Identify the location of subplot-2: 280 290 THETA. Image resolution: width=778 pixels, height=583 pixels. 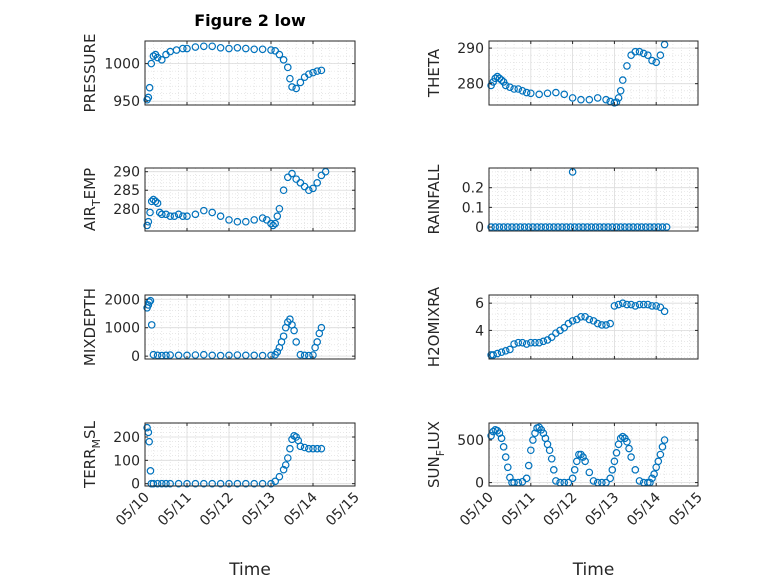
(562, 73).